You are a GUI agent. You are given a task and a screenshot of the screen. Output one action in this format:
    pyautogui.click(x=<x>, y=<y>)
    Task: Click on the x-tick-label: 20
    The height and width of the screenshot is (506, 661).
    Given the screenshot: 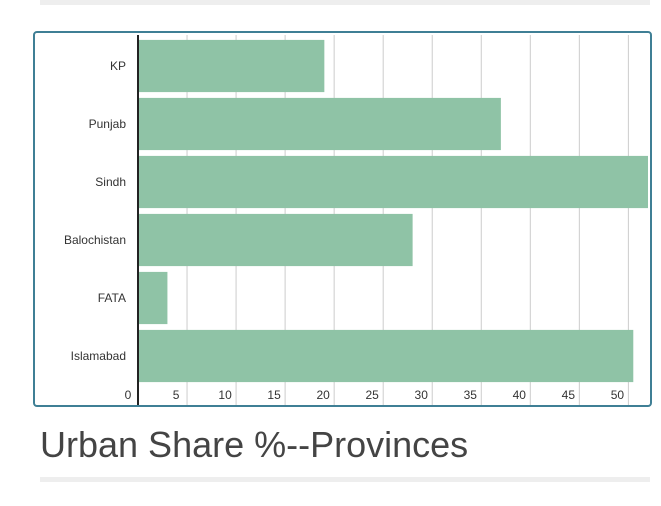 What is the action you would take?
    pyautogui.click(x=323, y=395)
    